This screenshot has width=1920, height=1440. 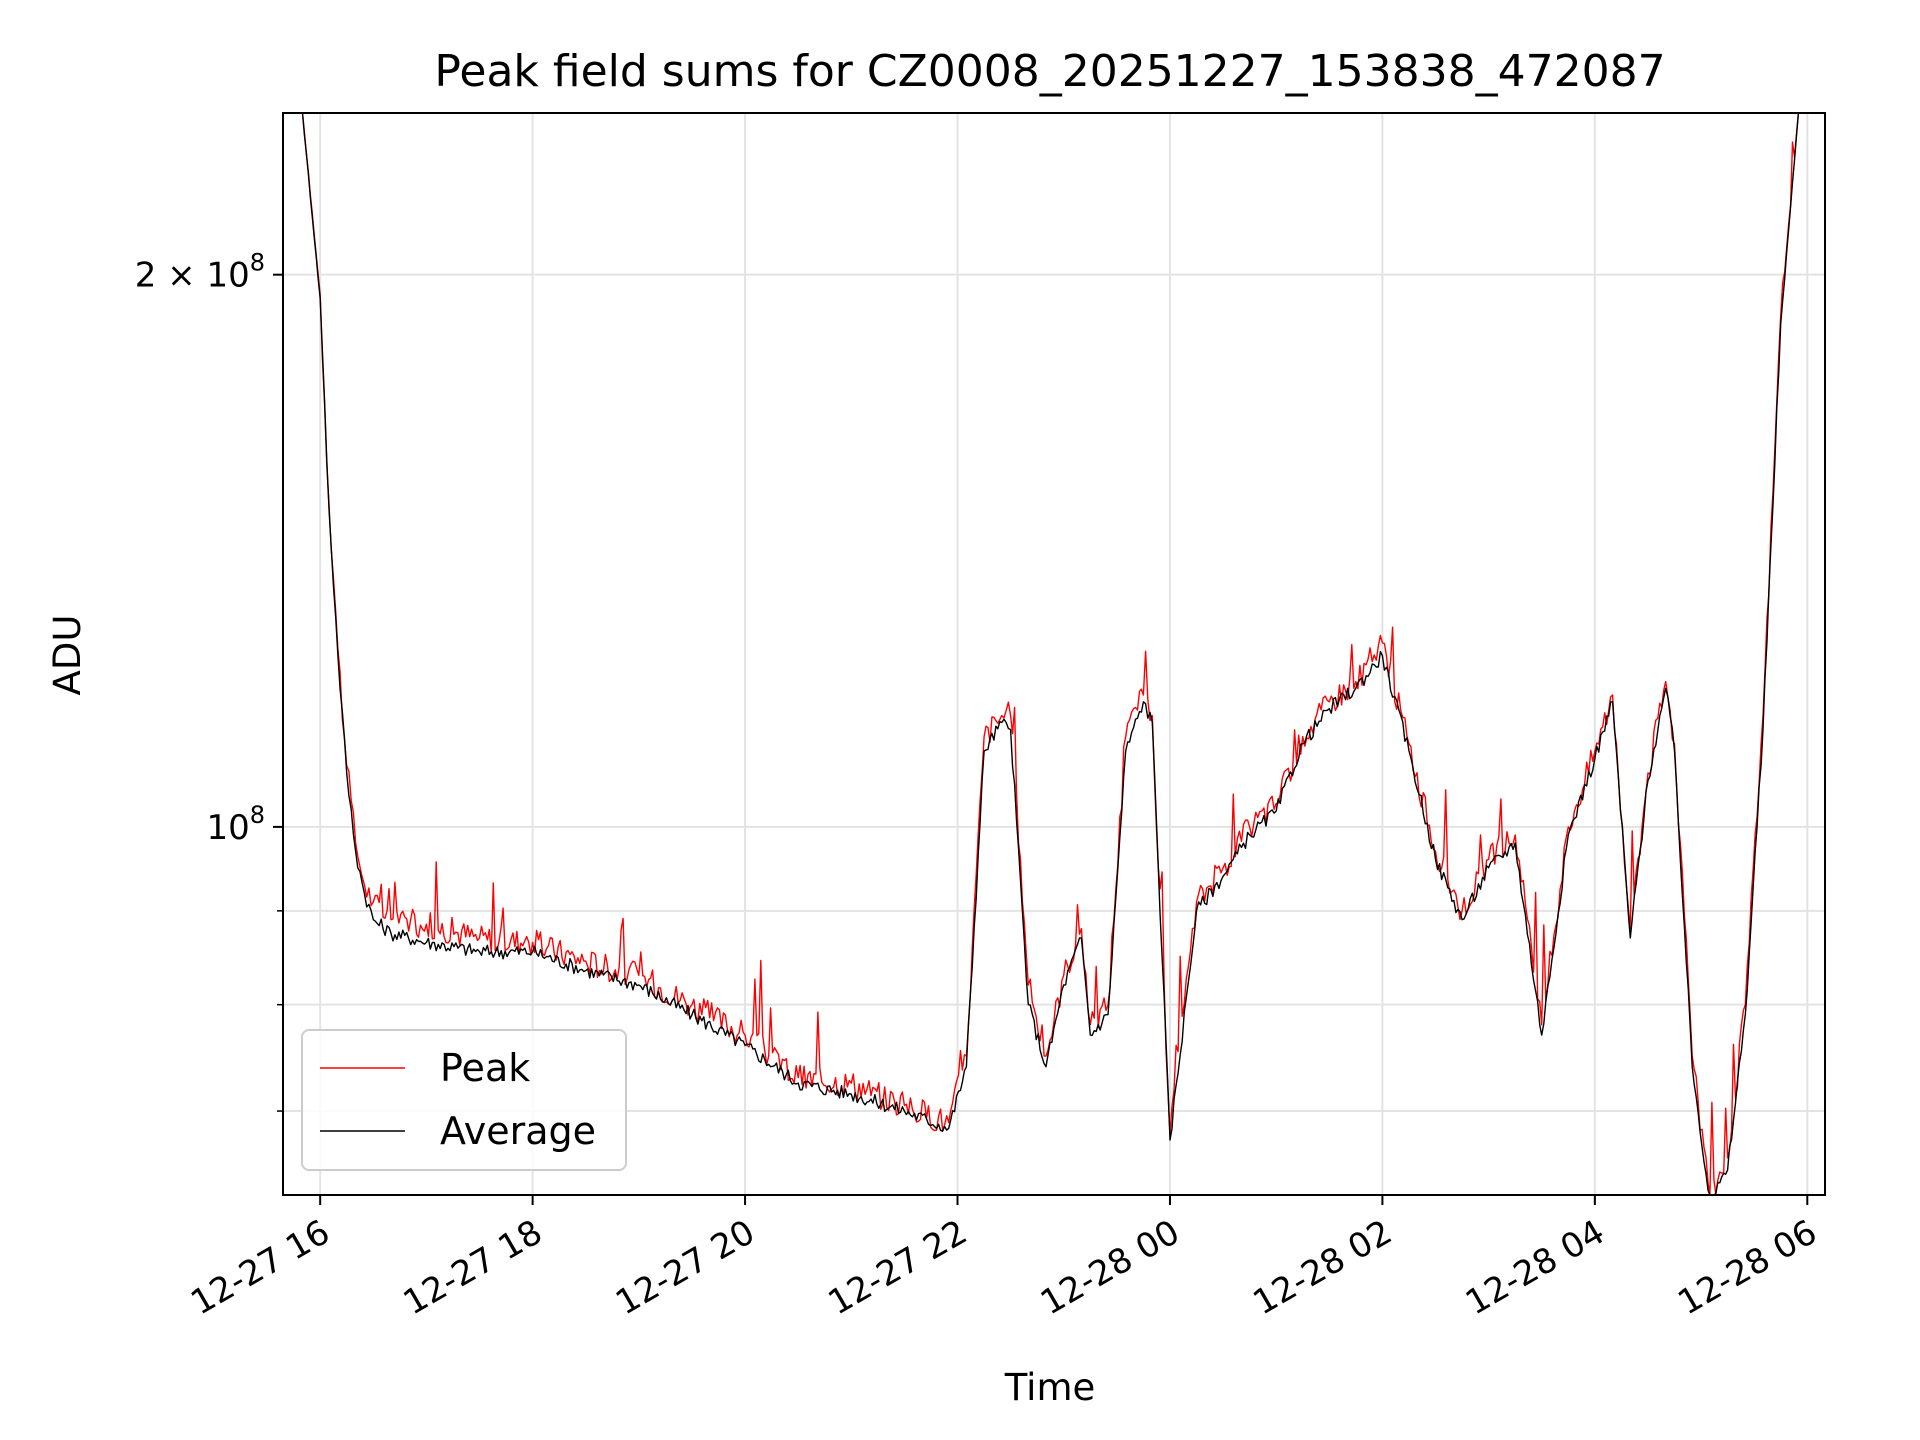 I want to click on y-axis: 108 2 × 108, so click(x=209, y=680).